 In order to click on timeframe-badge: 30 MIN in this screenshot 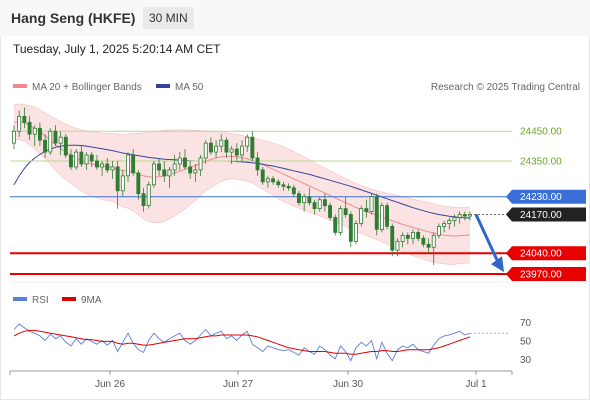, I will do `click(168, 18)`.